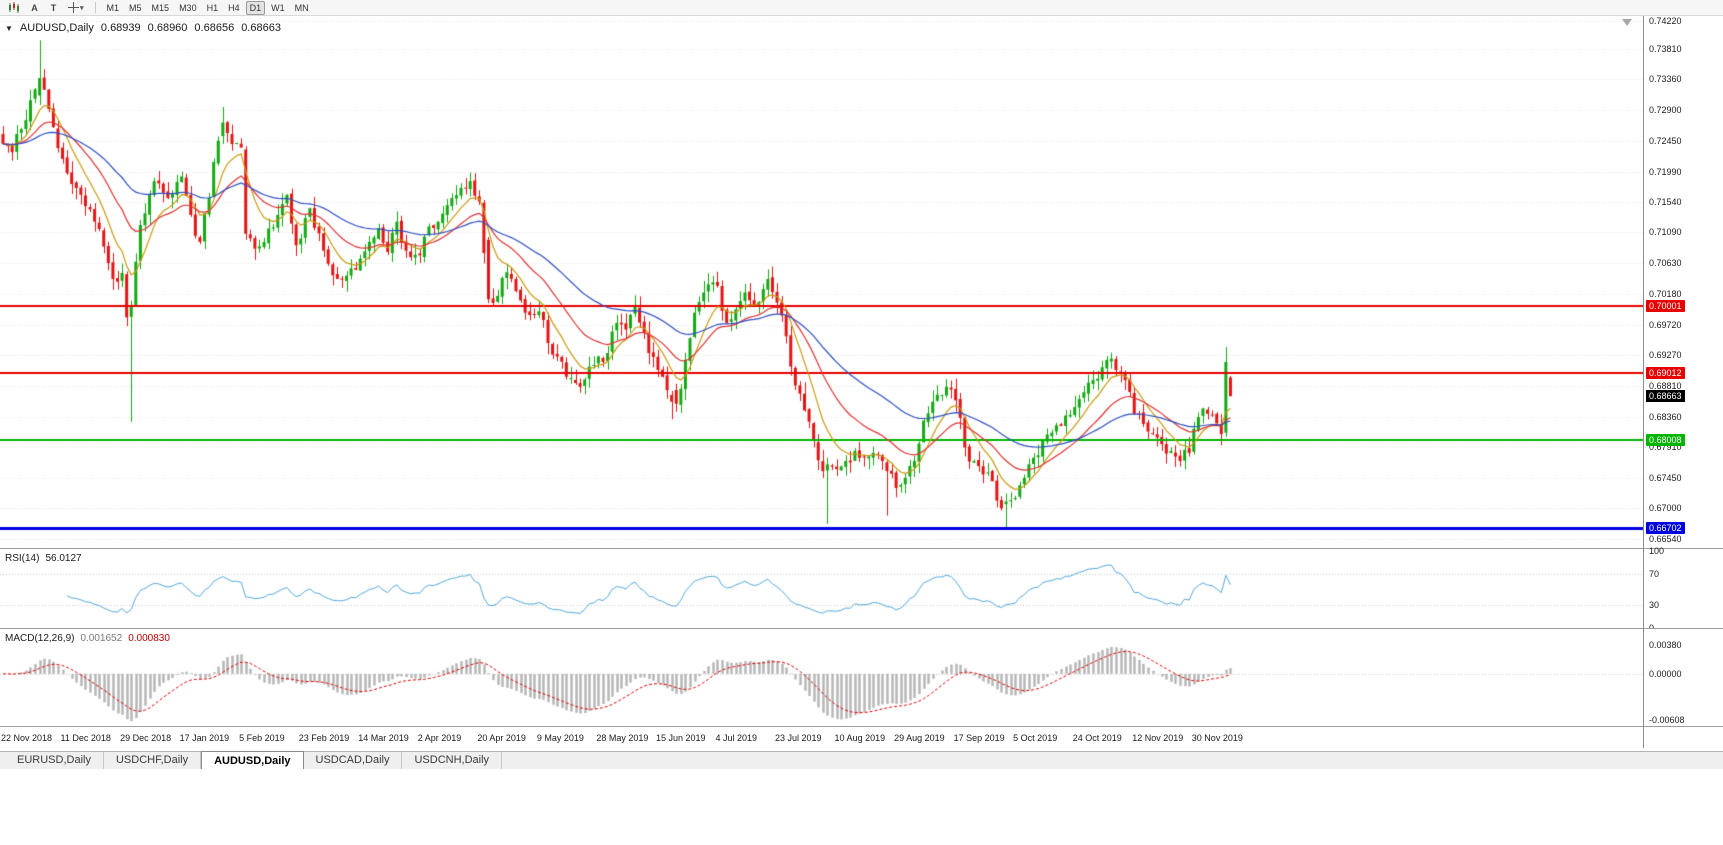 This screenshot has width=1723, height=845. Describe the element at coordinates (9, 28) in the screenshot. I see `dropdown-arrow-icon: ▼` at that location.